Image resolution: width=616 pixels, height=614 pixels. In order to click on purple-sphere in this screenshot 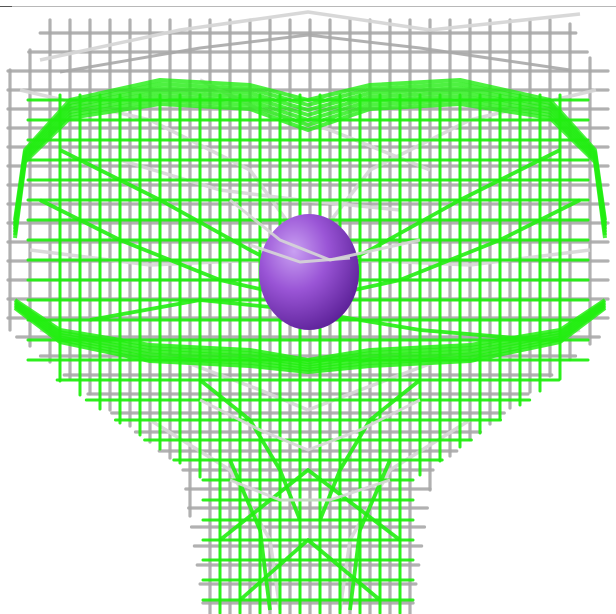, I will do `click(309, 272)`.